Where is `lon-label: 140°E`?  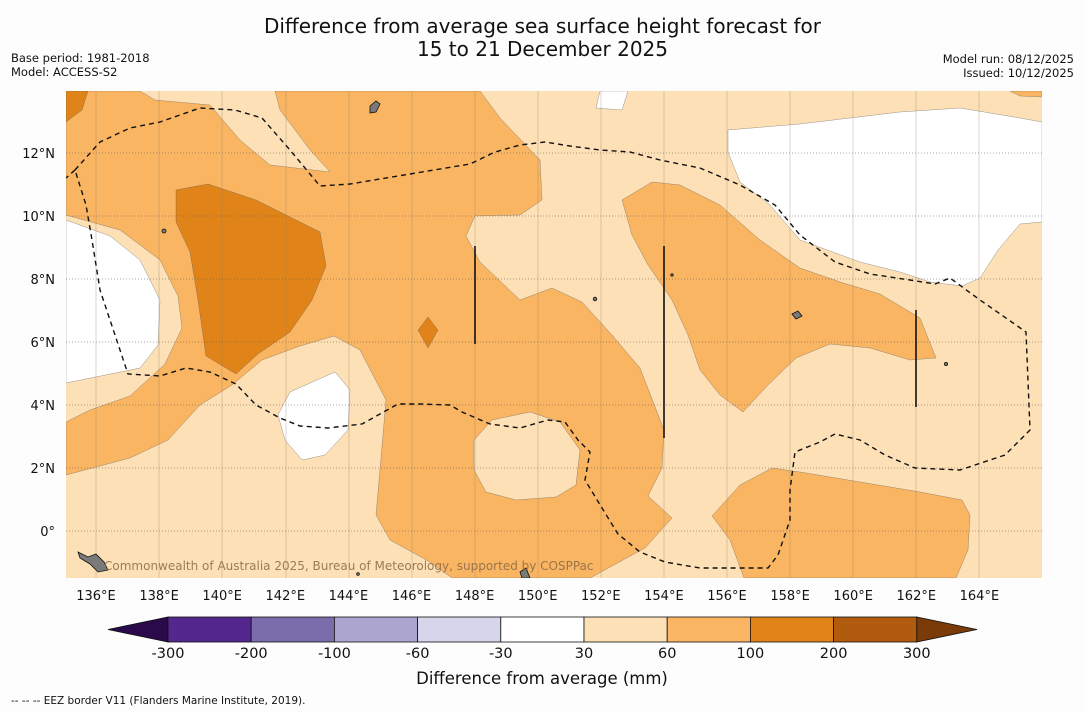
lon-label: 140°E is located at coordinates (222, 596).